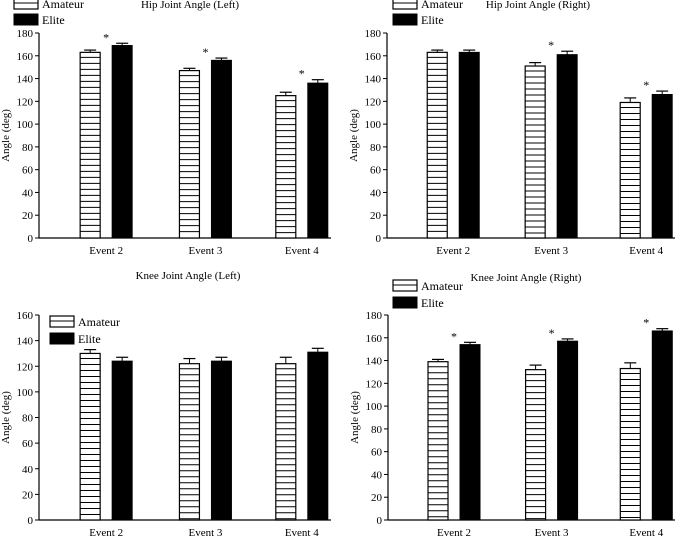 This screenshot has width=685, height=538. Describe the element at coordinates (188, 276) in the screenshot. I see `chart-title: Knee Joint Angle (Left)` at that location.